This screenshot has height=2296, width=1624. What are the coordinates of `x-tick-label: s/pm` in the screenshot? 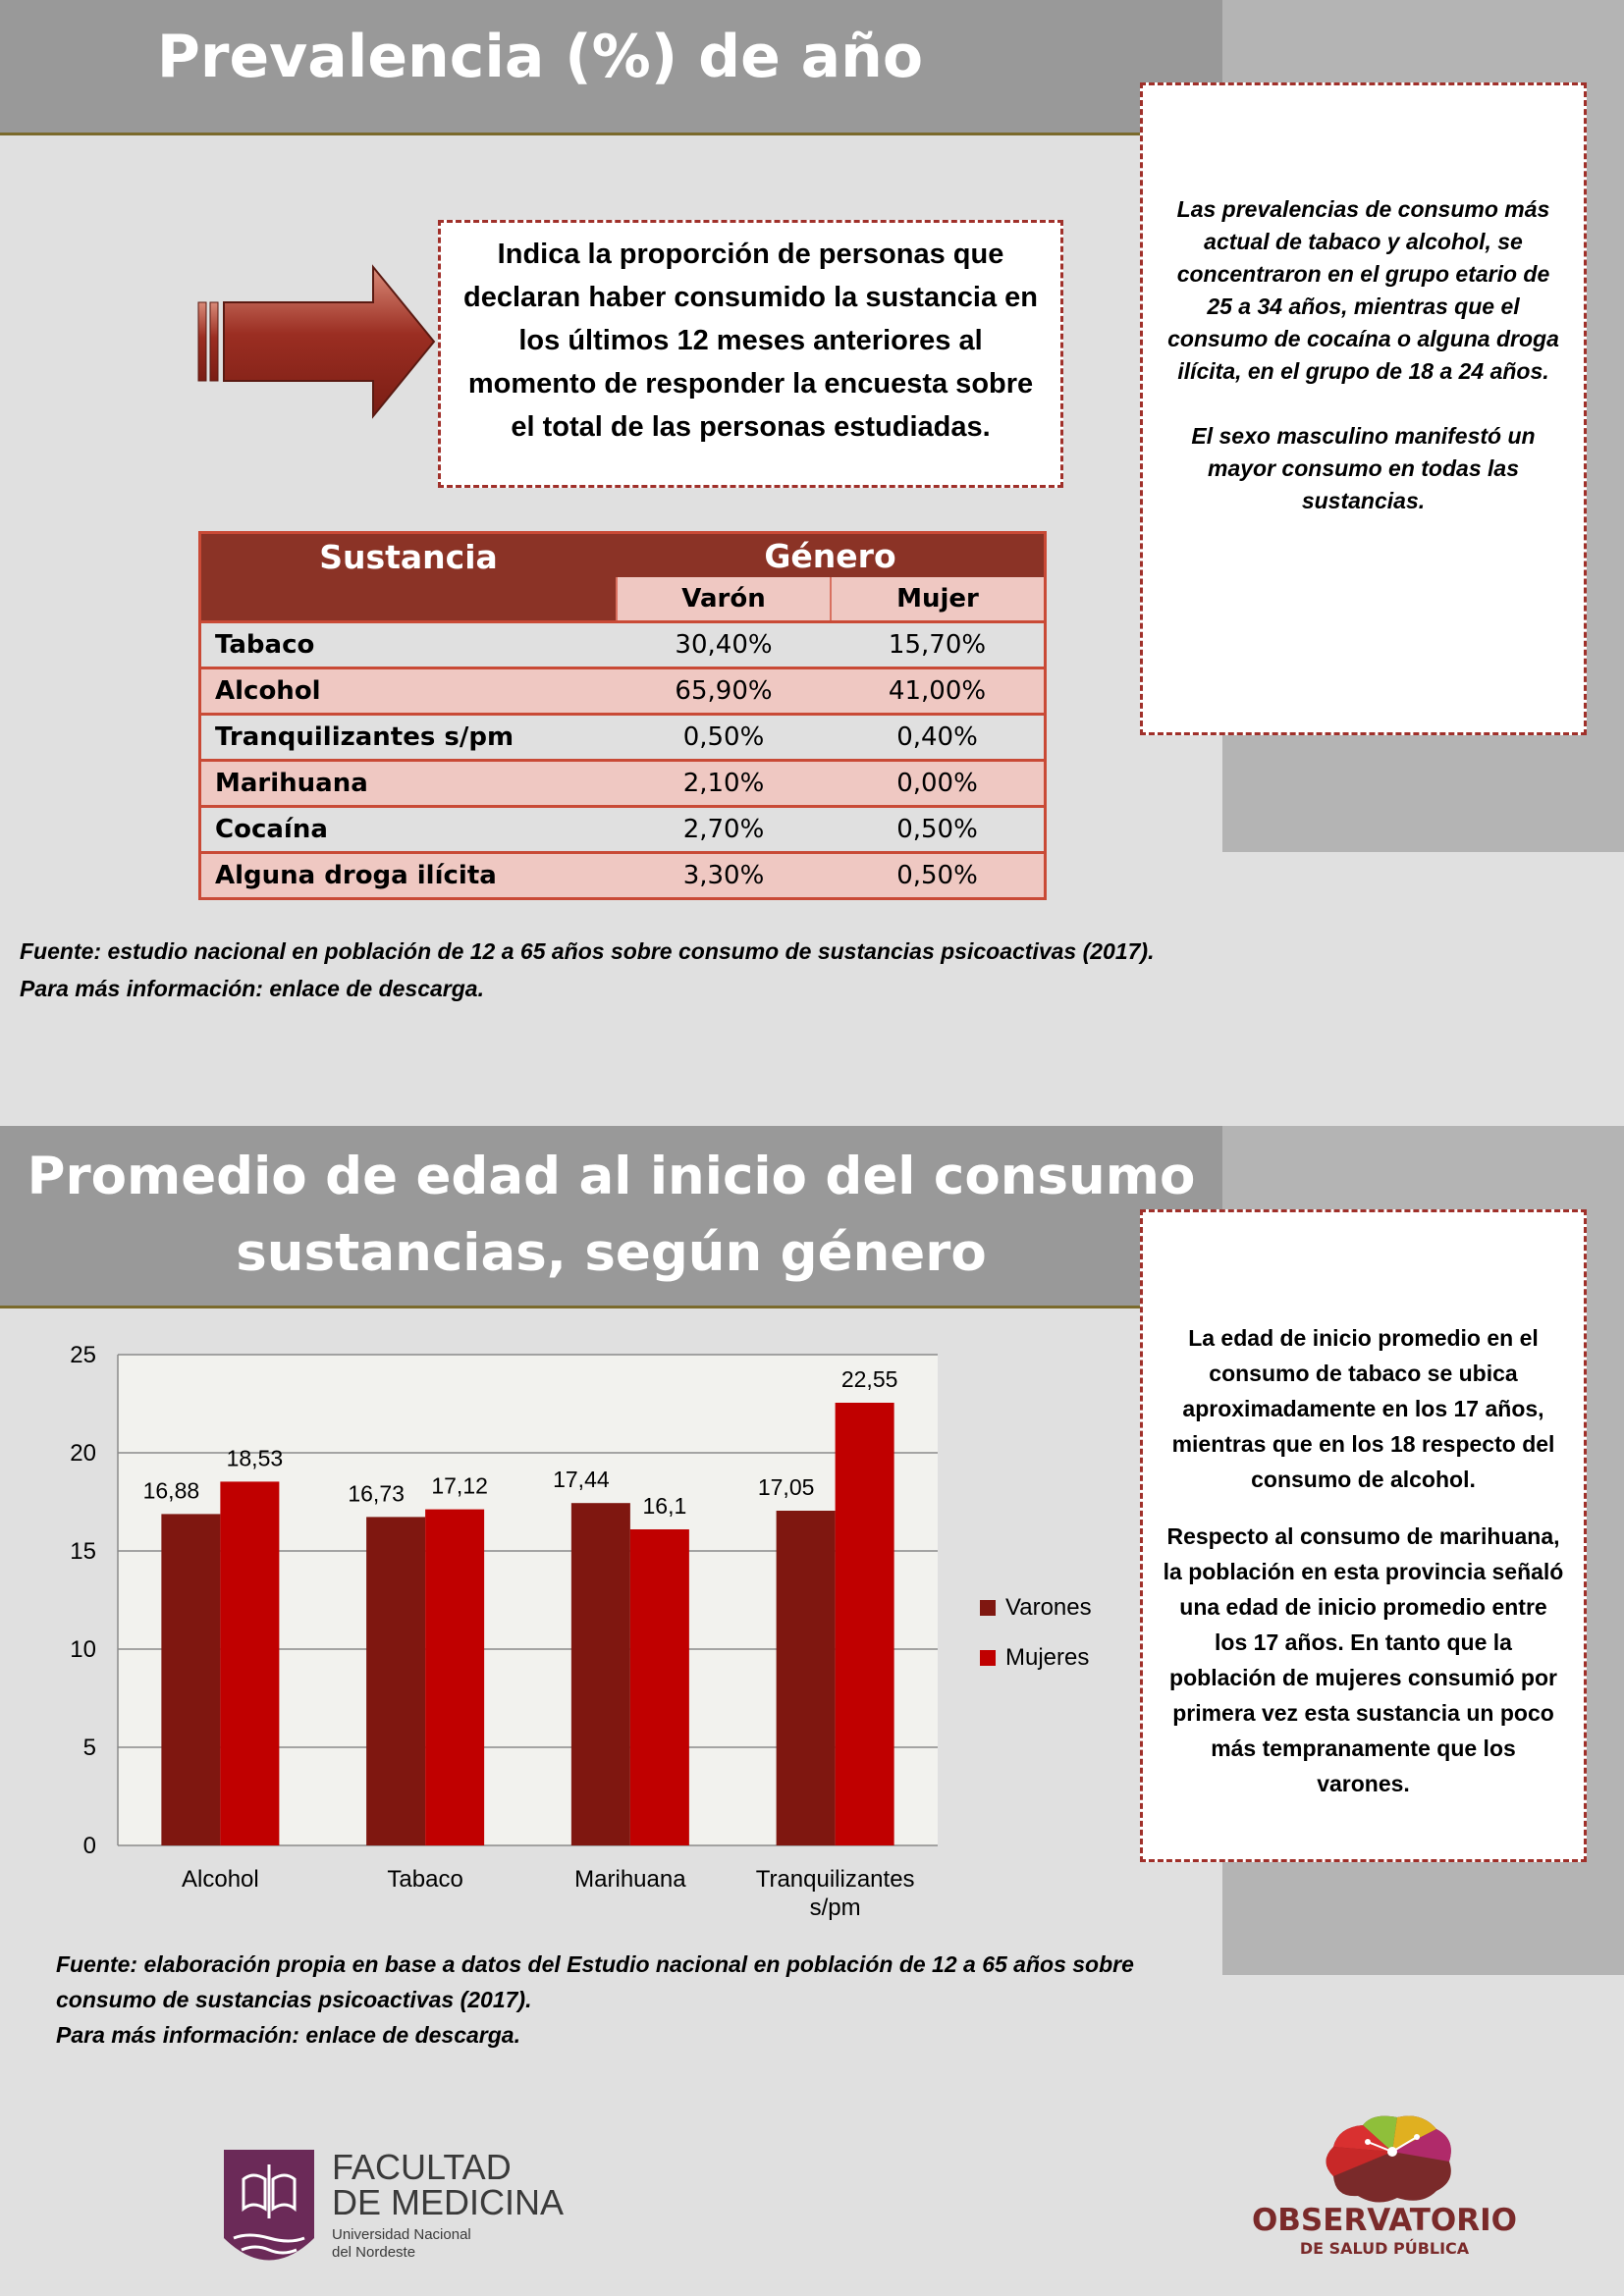 It's located at (835, 1908).